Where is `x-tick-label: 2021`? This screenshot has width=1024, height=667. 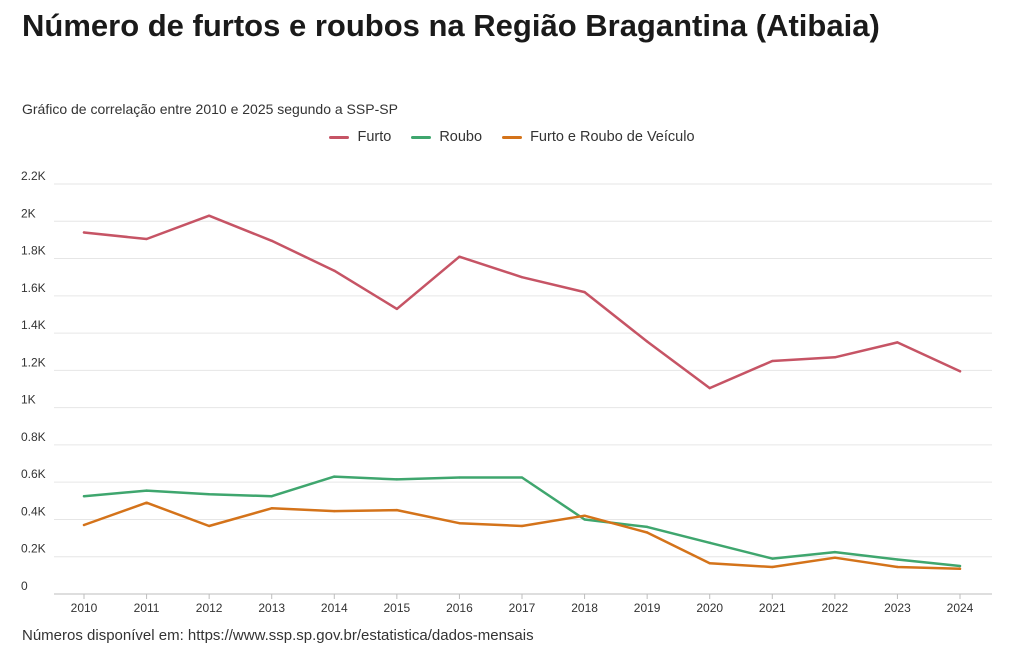 x-tick-label: 2021 is located at coordinates (772, 608).